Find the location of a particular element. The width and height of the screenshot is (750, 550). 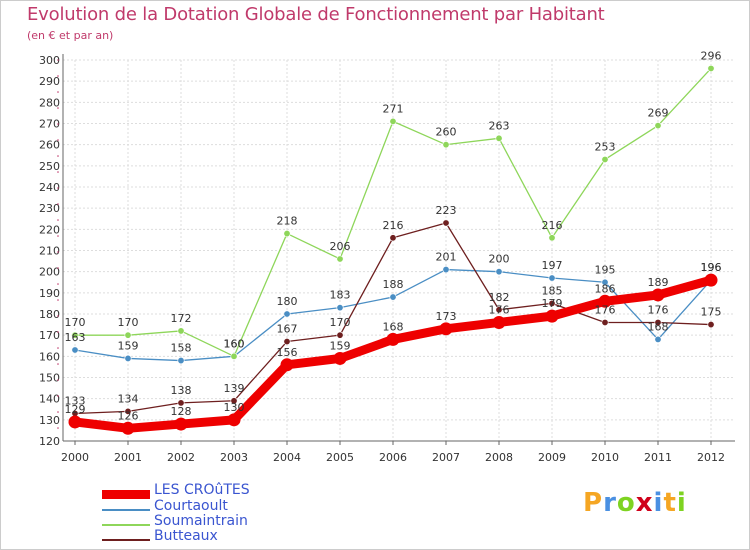

data-label: 183 is located at coordinates (340, 295).